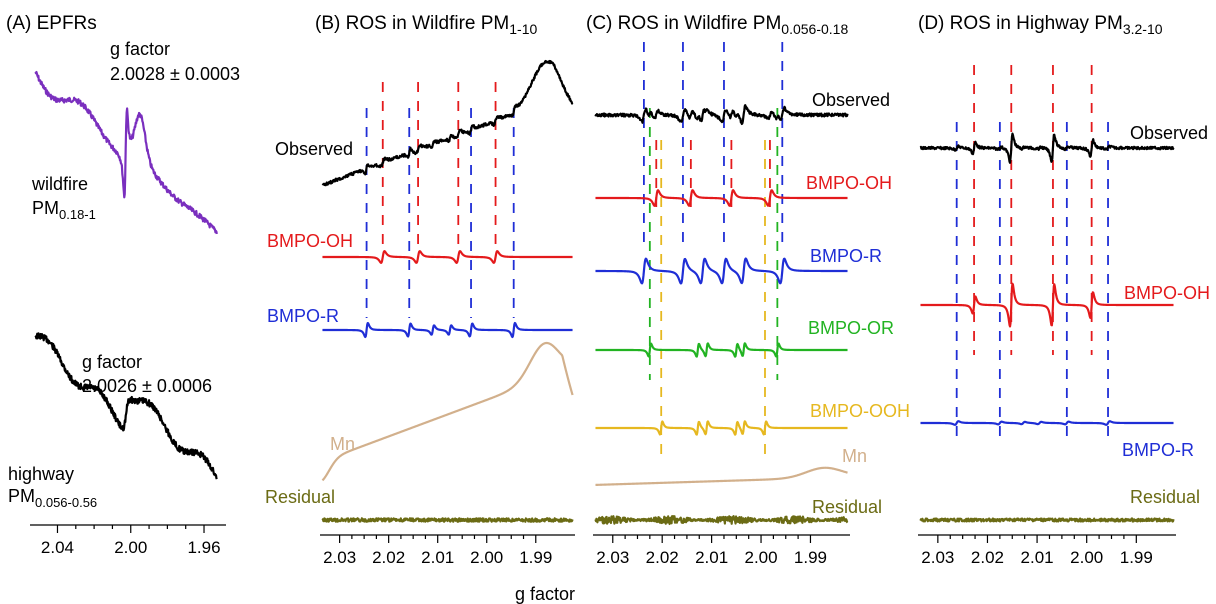  What do you see at coordinates (45, 208) in the screenshot?
I see `wildfire-label-pm-base: PM` at bounding box center [45, 208].